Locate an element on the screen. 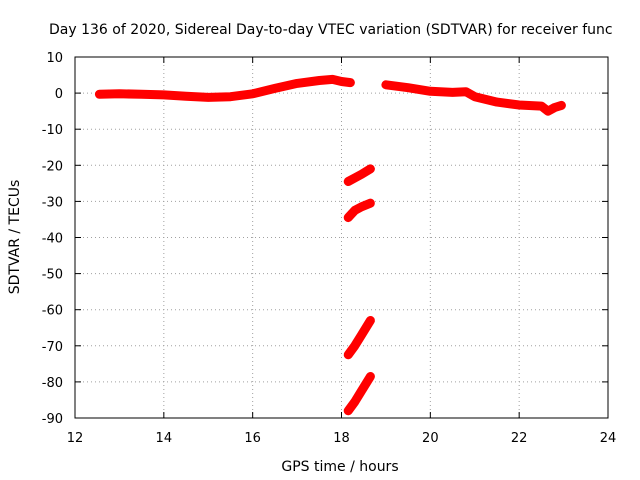 The height and width of the screenshot is (480, 640). x-tick-label: 14 is located at coordinates (164, 438).